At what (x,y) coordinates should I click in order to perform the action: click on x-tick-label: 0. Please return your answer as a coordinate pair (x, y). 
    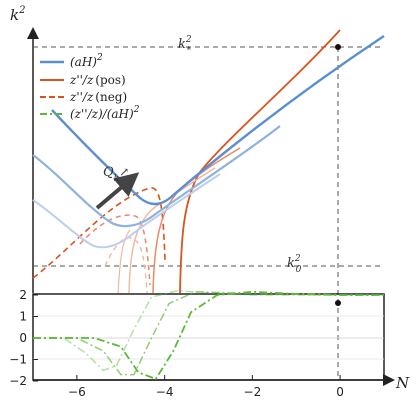
    Looking at the image, I should click on (340, 392).